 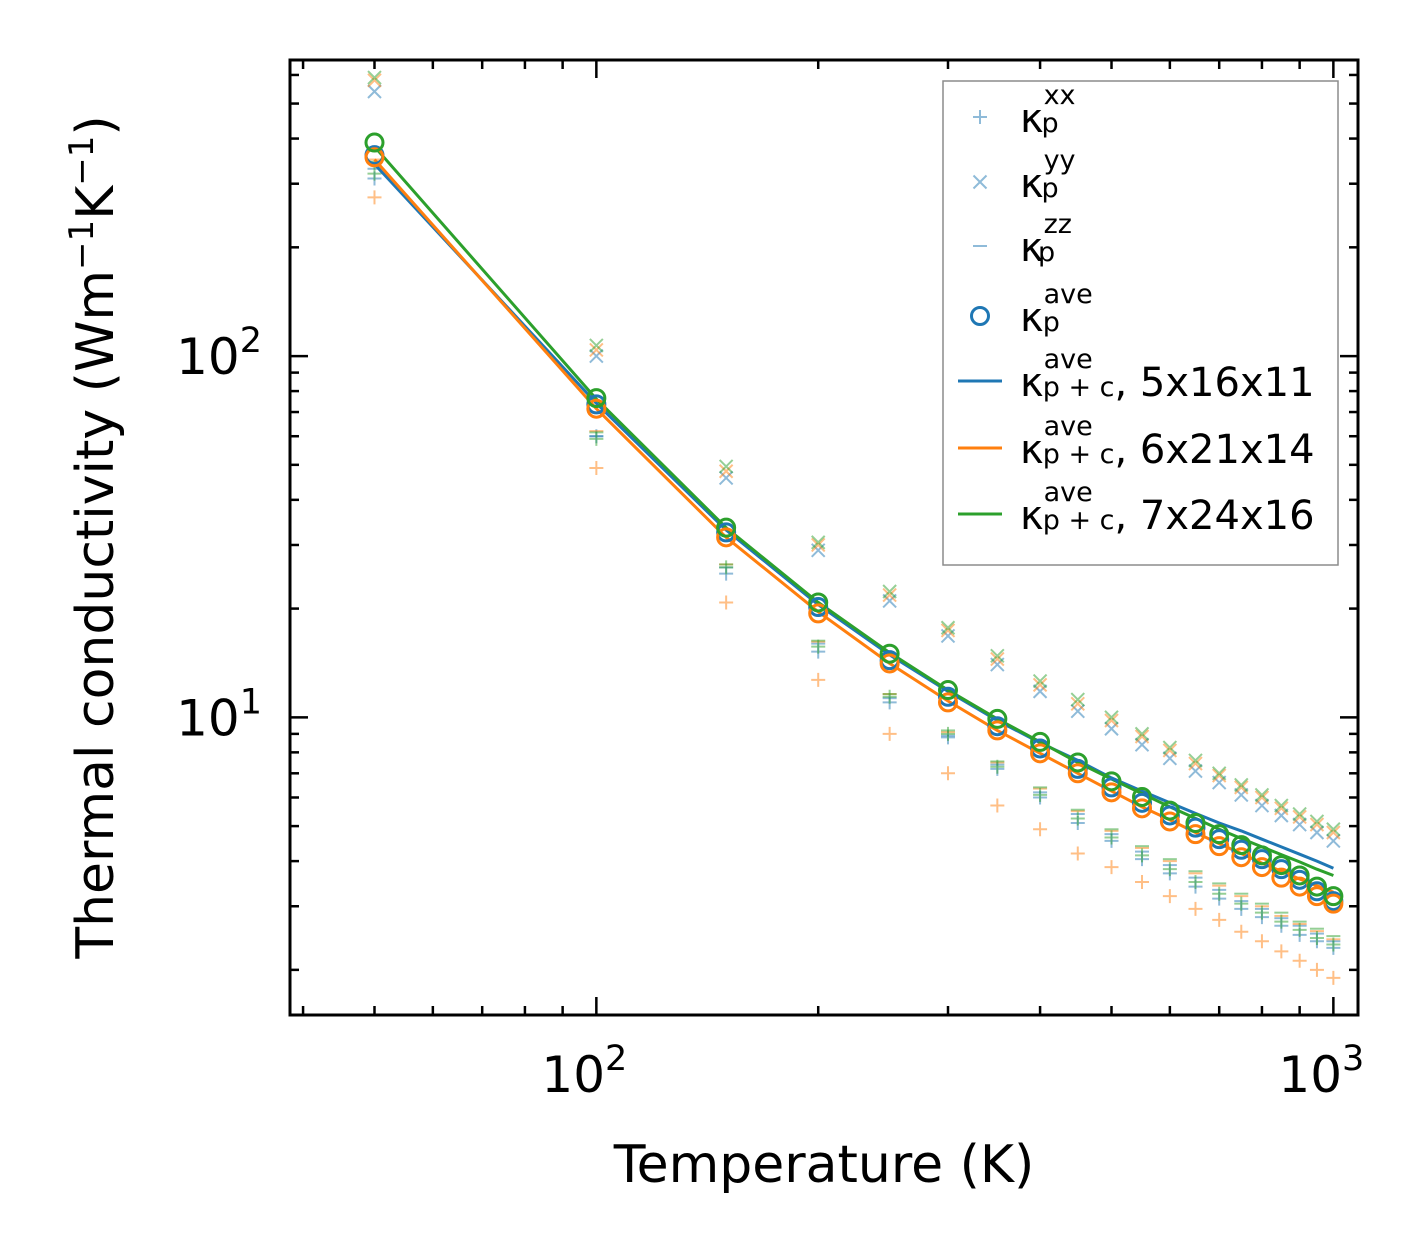 What do you see at coordinates (1167, 508) in the screenshot?
I see `legend-label: κave p + c, 7x24x16` at bounding box center [1167, 508].